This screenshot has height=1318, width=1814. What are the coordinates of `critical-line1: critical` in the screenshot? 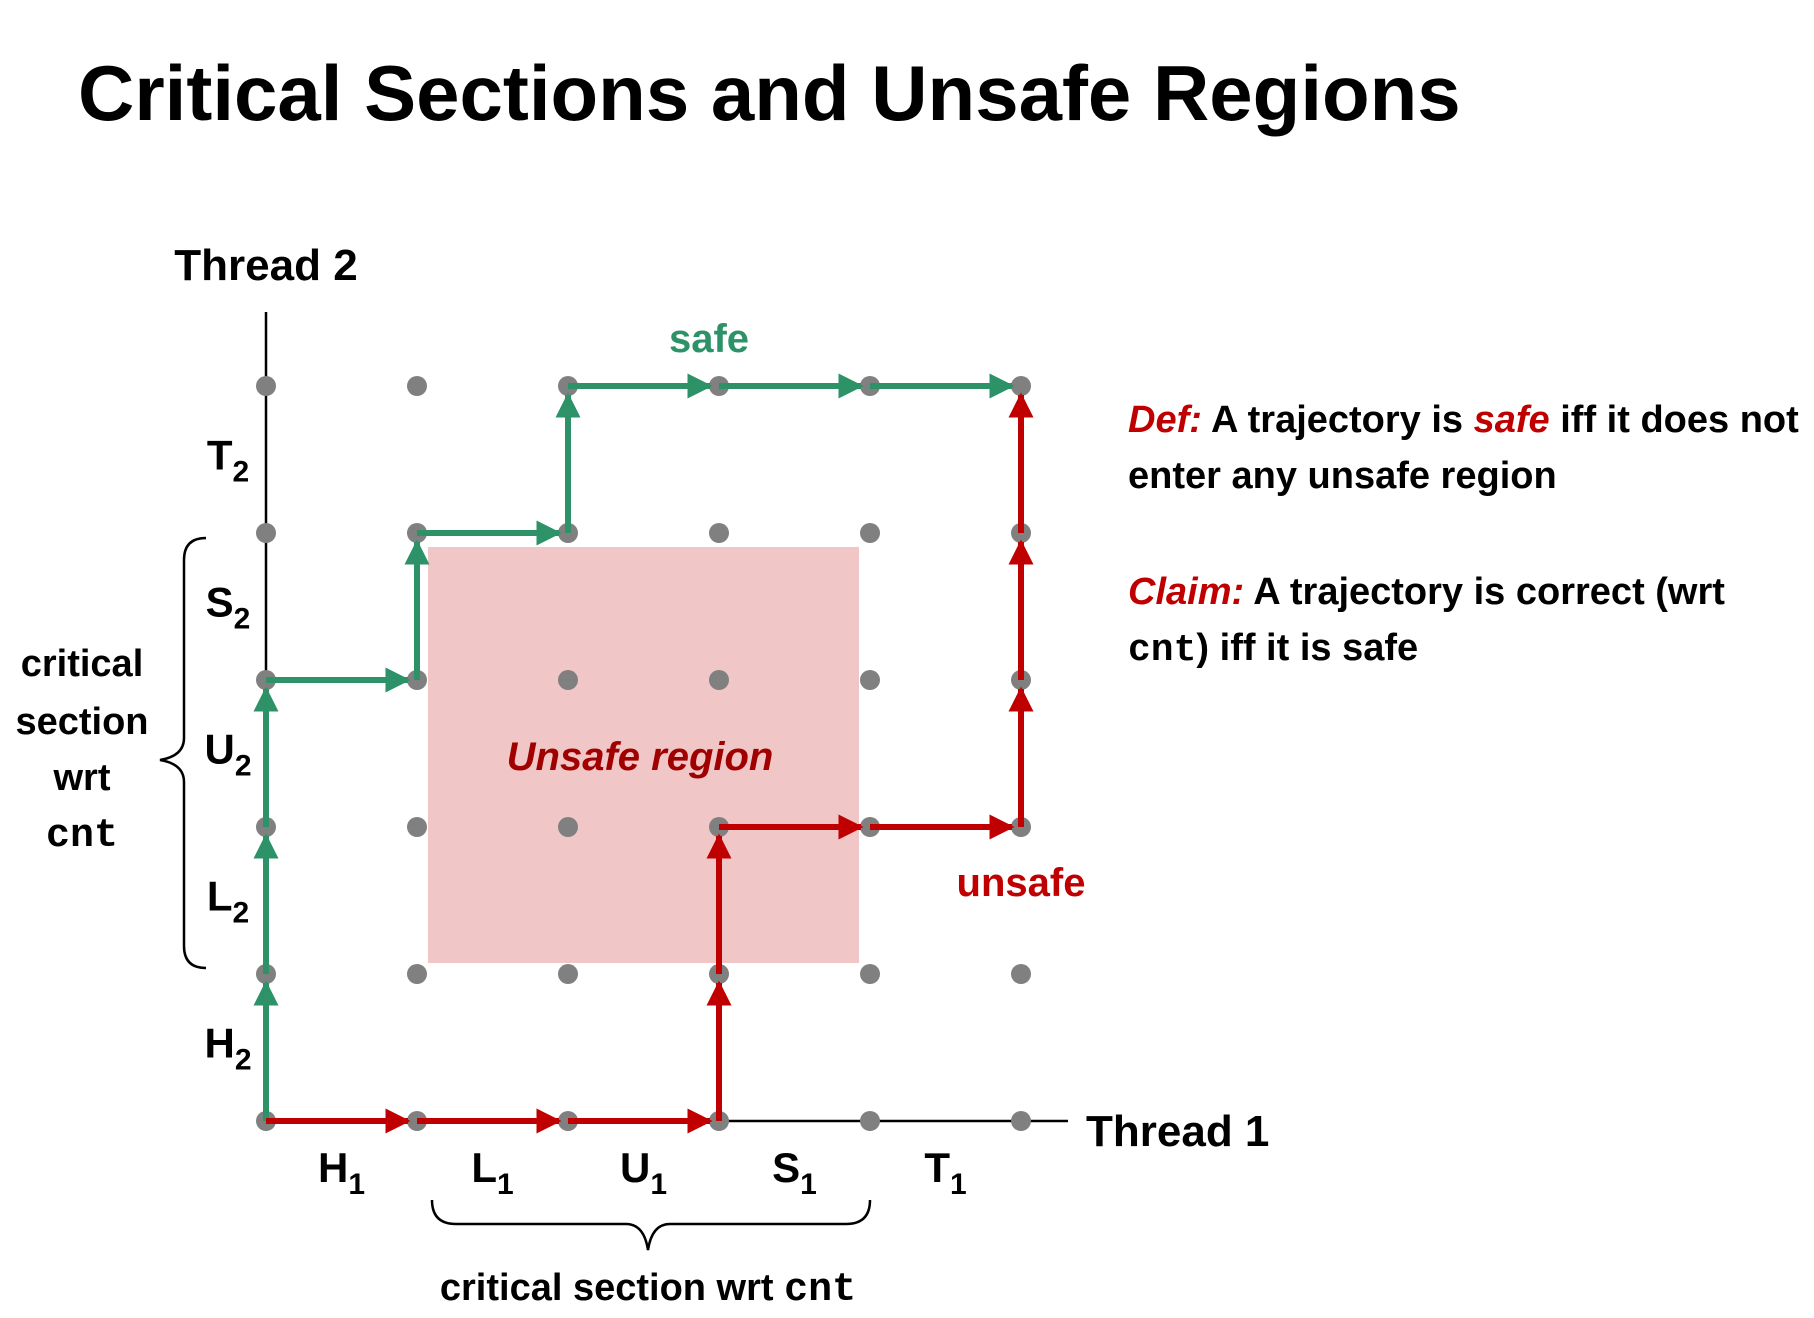 It's located at (82, 664).